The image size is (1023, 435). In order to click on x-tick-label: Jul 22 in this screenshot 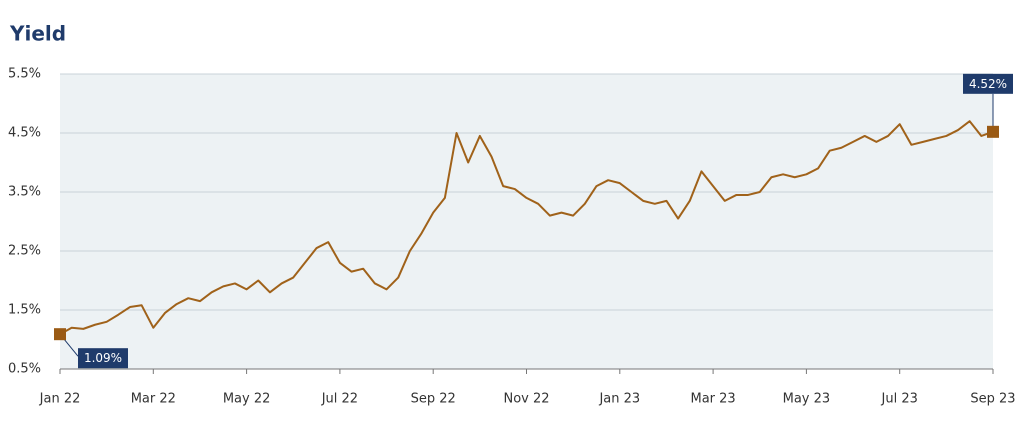, I will do `click(339, 399)`.